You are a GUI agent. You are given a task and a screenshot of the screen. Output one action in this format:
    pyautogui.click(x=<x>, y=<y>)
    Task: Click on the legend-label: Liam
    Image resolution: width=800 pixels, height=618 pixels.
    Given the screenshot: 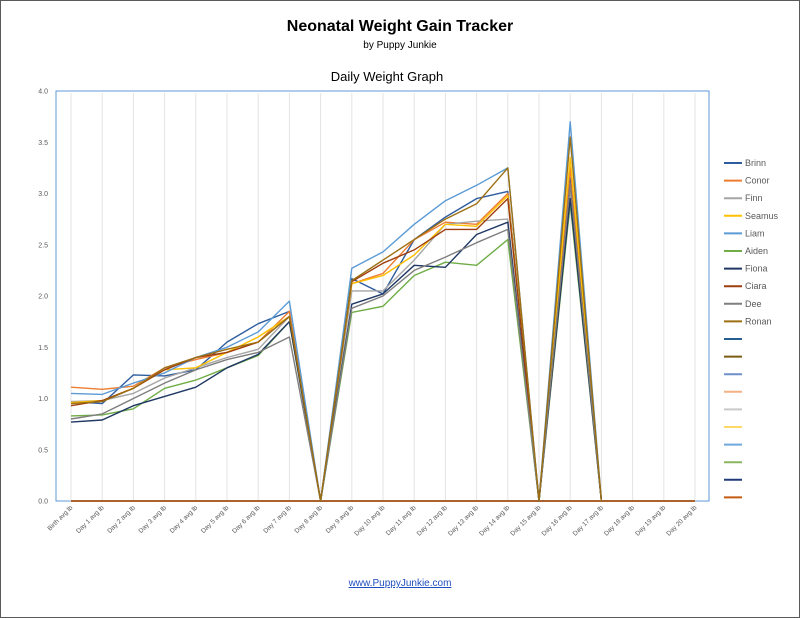 What is the action you would take?
    pyautogui.click(x=755, y=233)
    